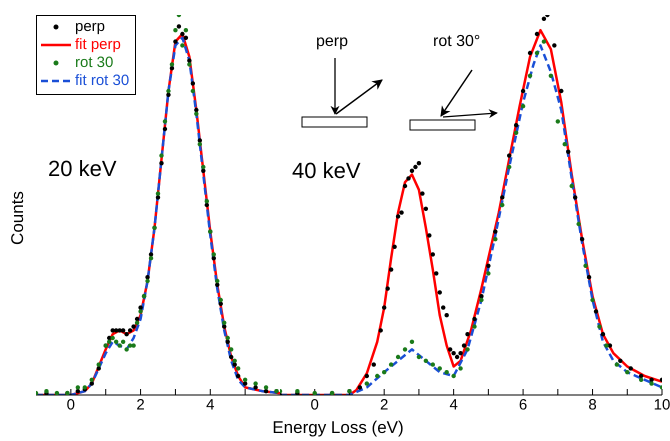 This screenshot has width=670, height=441. I want to click on x-tick-label: 2, so click(140, 405).